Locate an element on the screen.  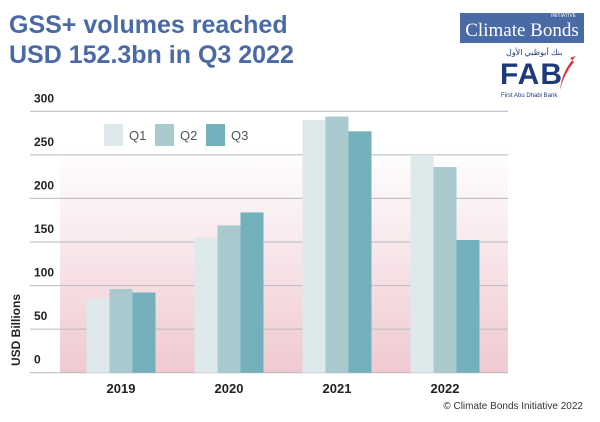
x-tick-label: 2020 is located at coordinates (229, 388).